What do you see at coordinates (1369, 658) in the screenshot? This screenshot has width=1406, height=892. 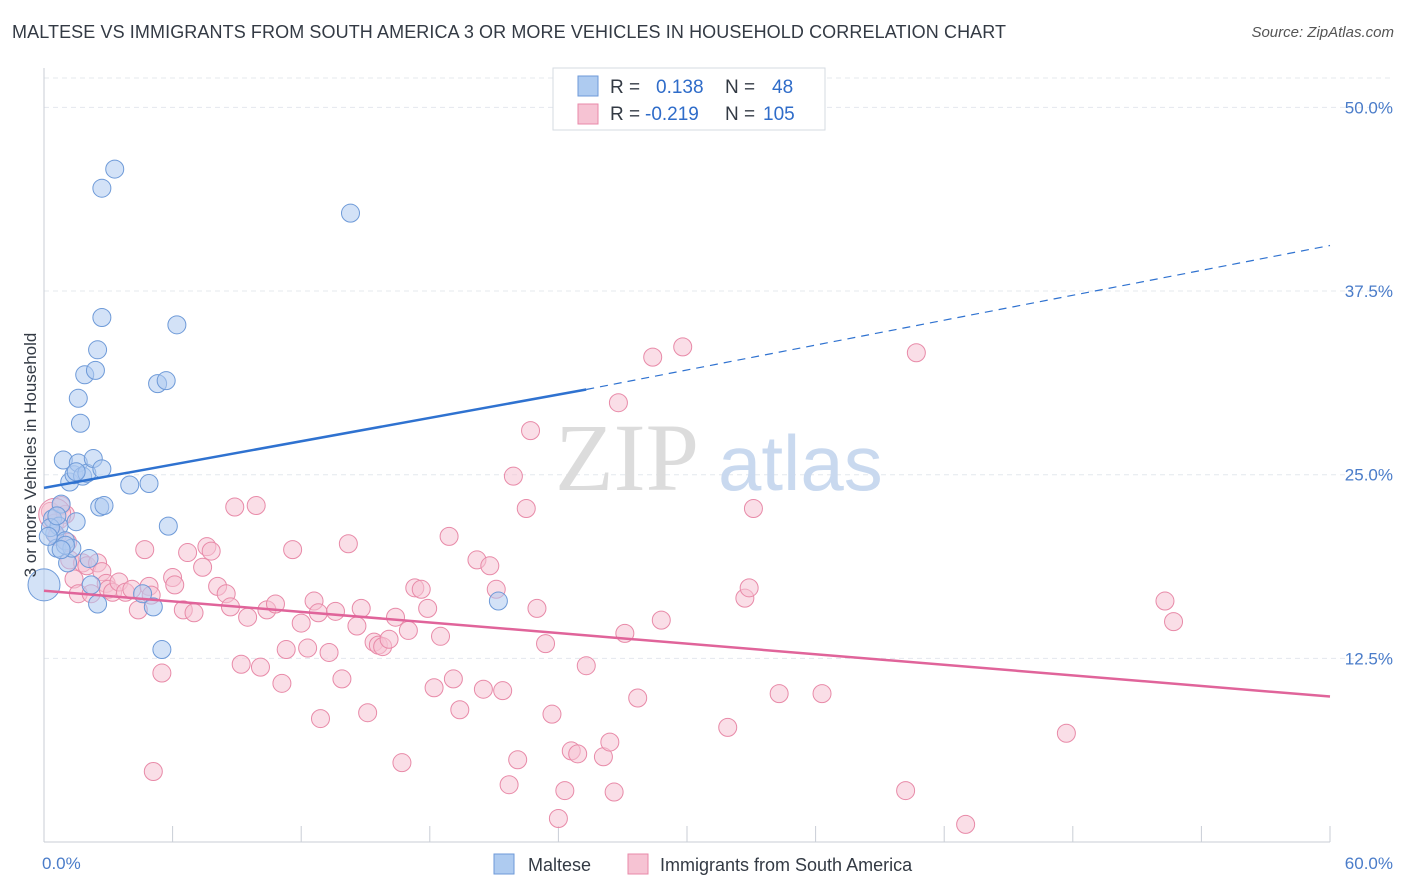 I see `y-tick-label-0: 12.5%` at bounding box center [1369, 658].